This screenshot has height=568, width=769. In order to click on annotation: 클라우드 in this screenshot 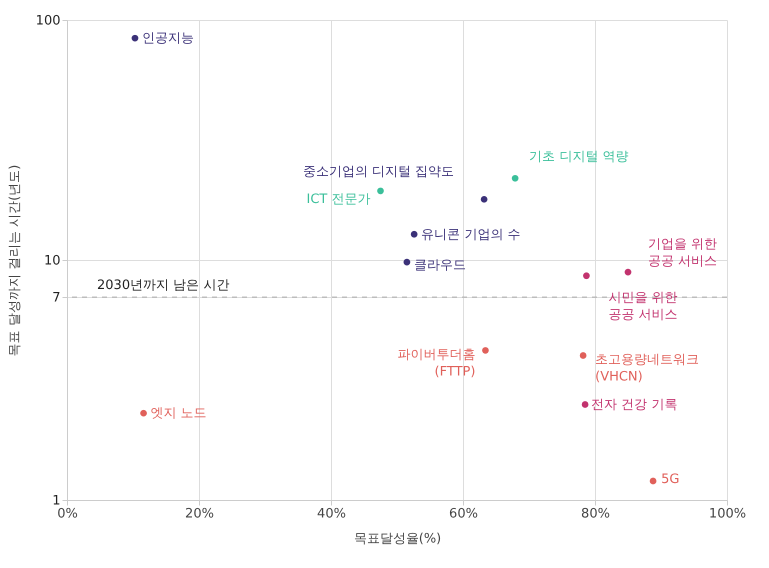, I will do `click(440, 266)`.